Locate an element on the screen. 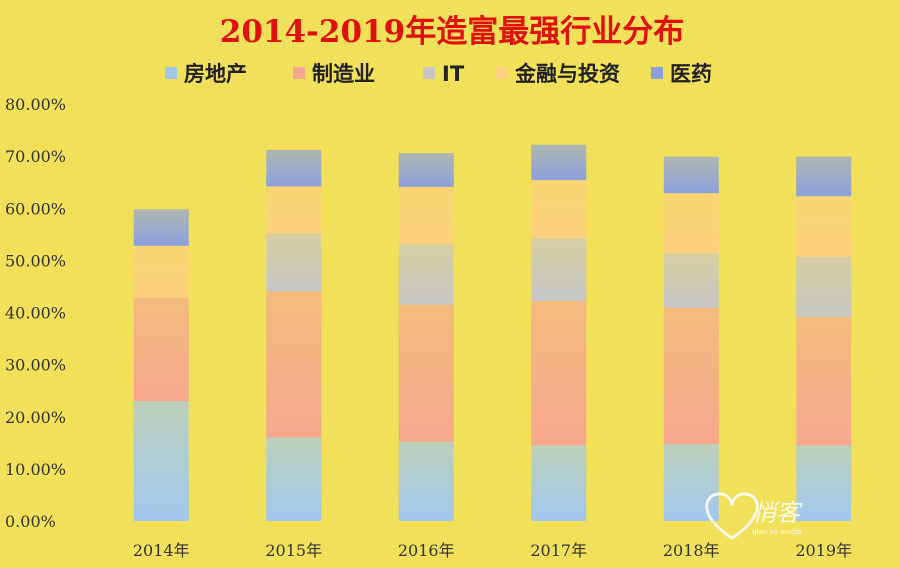  bar-2018年-医药 is located at coordinates (691, 175).